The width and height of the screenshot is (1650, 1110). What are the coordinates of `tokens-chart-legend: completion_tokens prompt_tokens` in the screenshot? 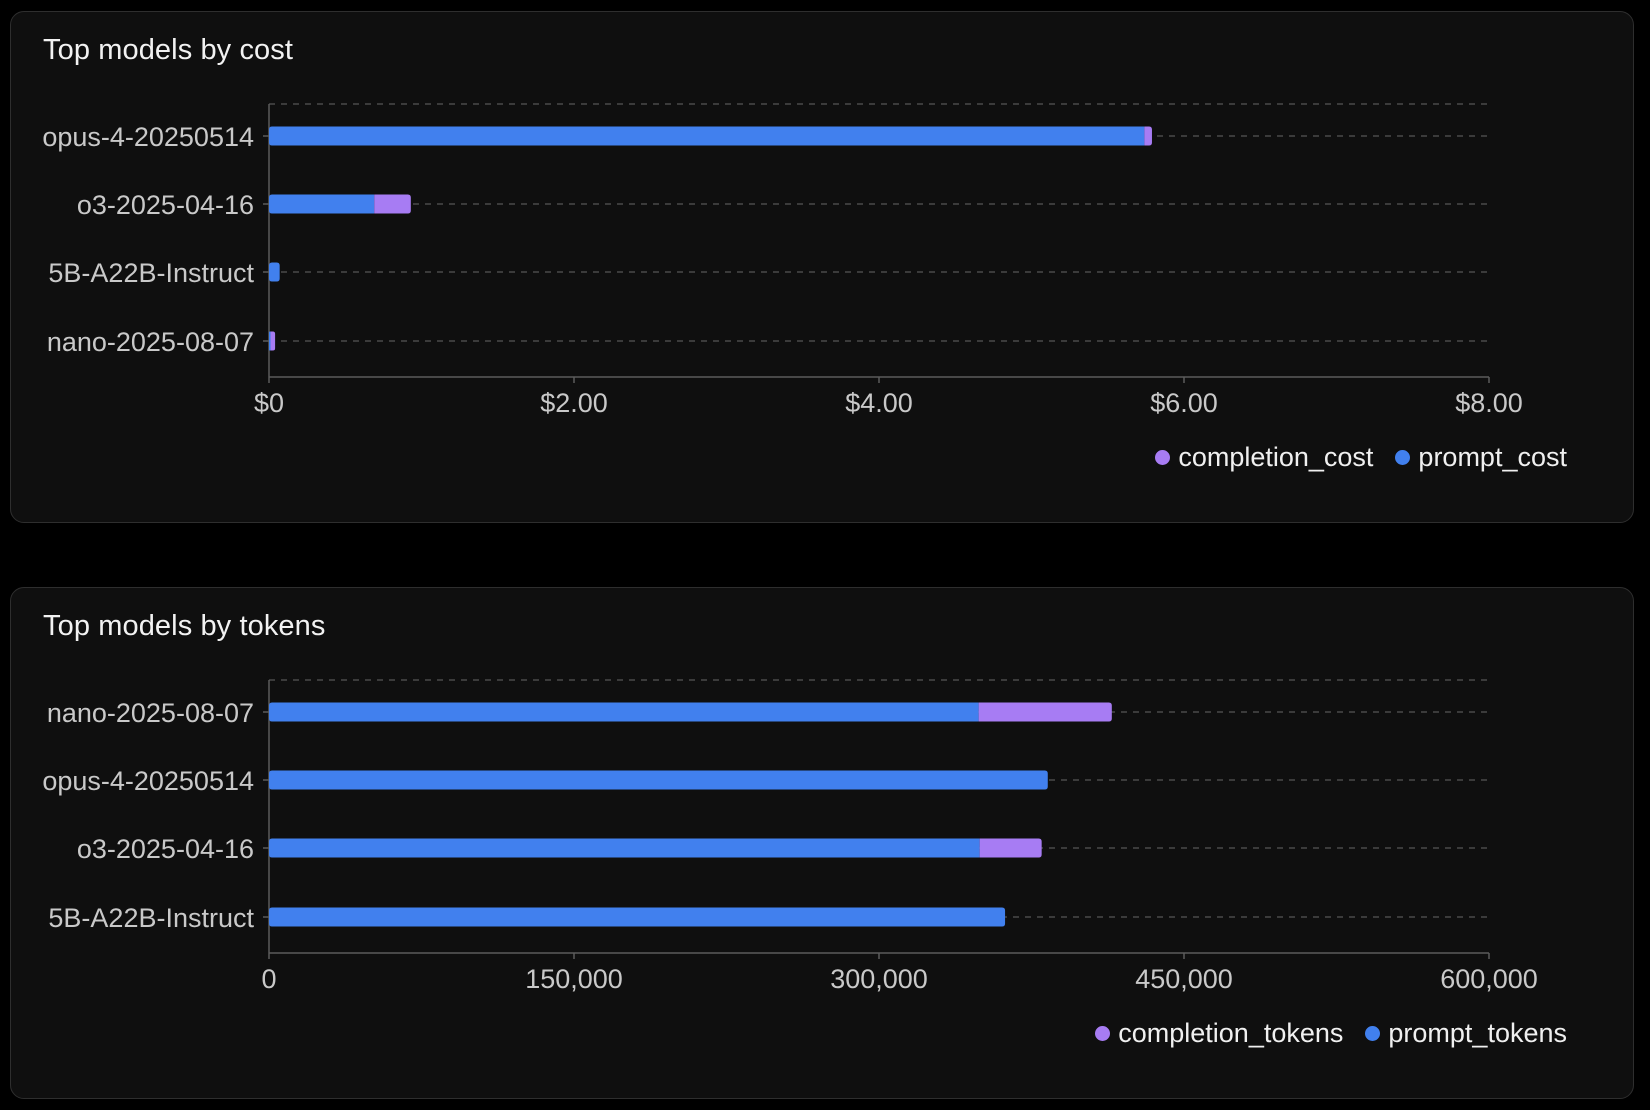 It's located at (1331, 1033).